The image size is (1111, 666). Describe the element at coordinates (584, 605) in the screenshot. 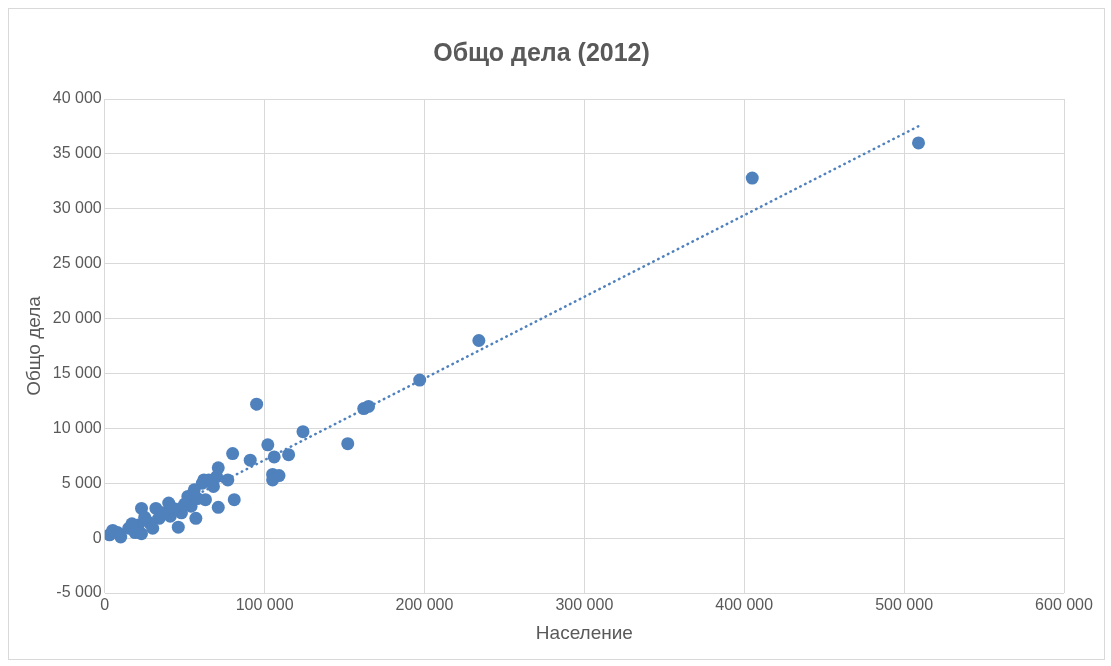

I see `x-tick-label: 300 000` at that location.